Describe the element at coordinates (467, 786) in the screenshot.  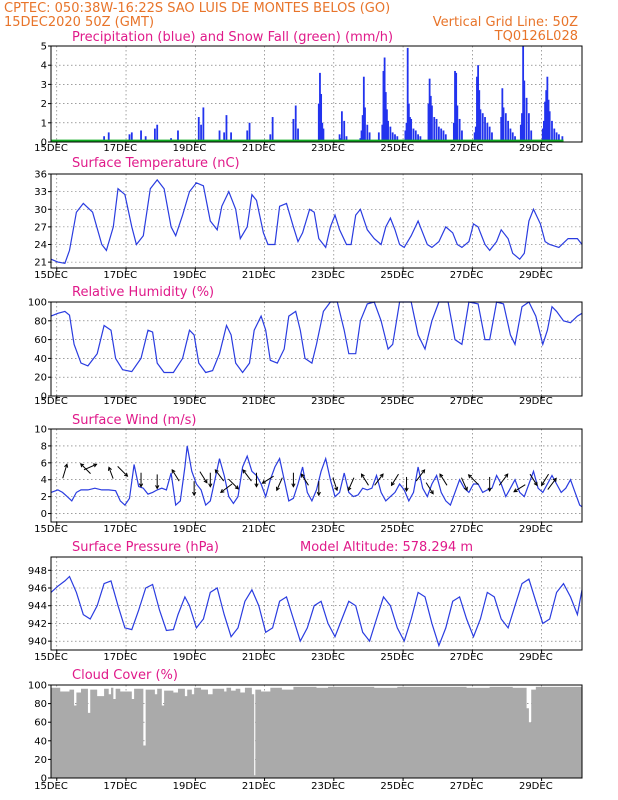
I see `cloud-xtick-label: 27DEC` at that location.